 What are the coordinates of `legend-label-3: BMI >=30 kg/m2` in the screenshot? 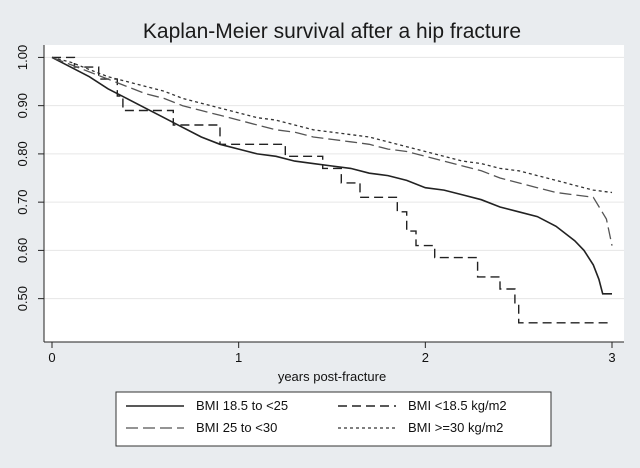 It's located at (455, 427).